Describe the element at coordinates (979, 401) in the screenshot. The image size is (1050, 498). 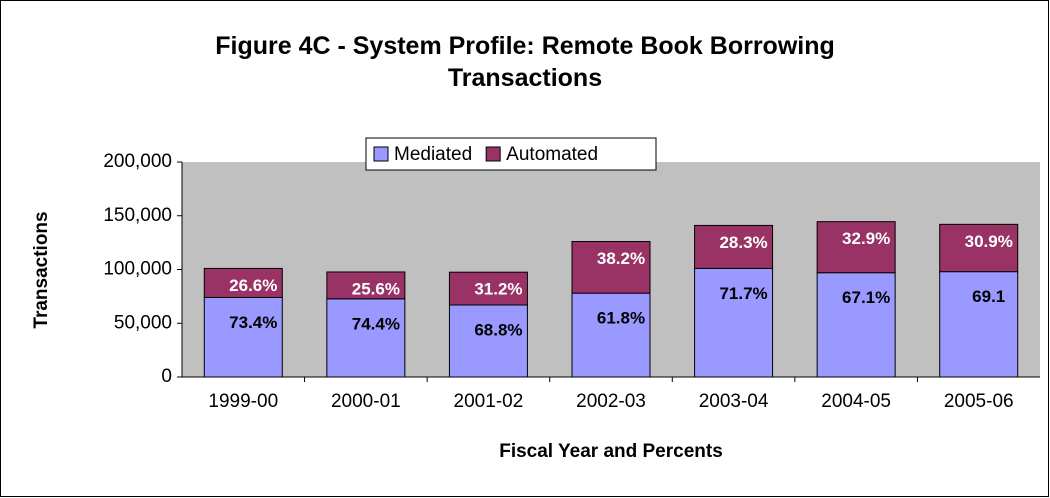
I see `x-tick-label: 2005-06` at that location.